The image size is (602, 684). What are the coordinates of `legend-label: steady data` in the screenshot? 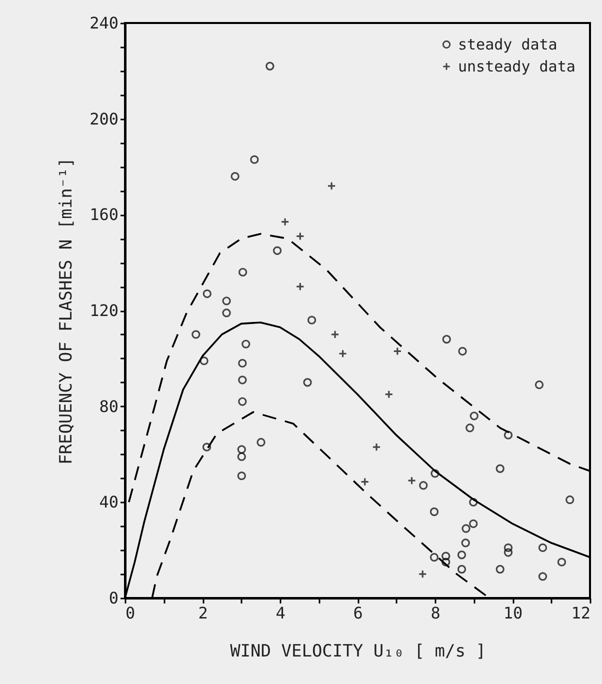 It's located at (508, 45).